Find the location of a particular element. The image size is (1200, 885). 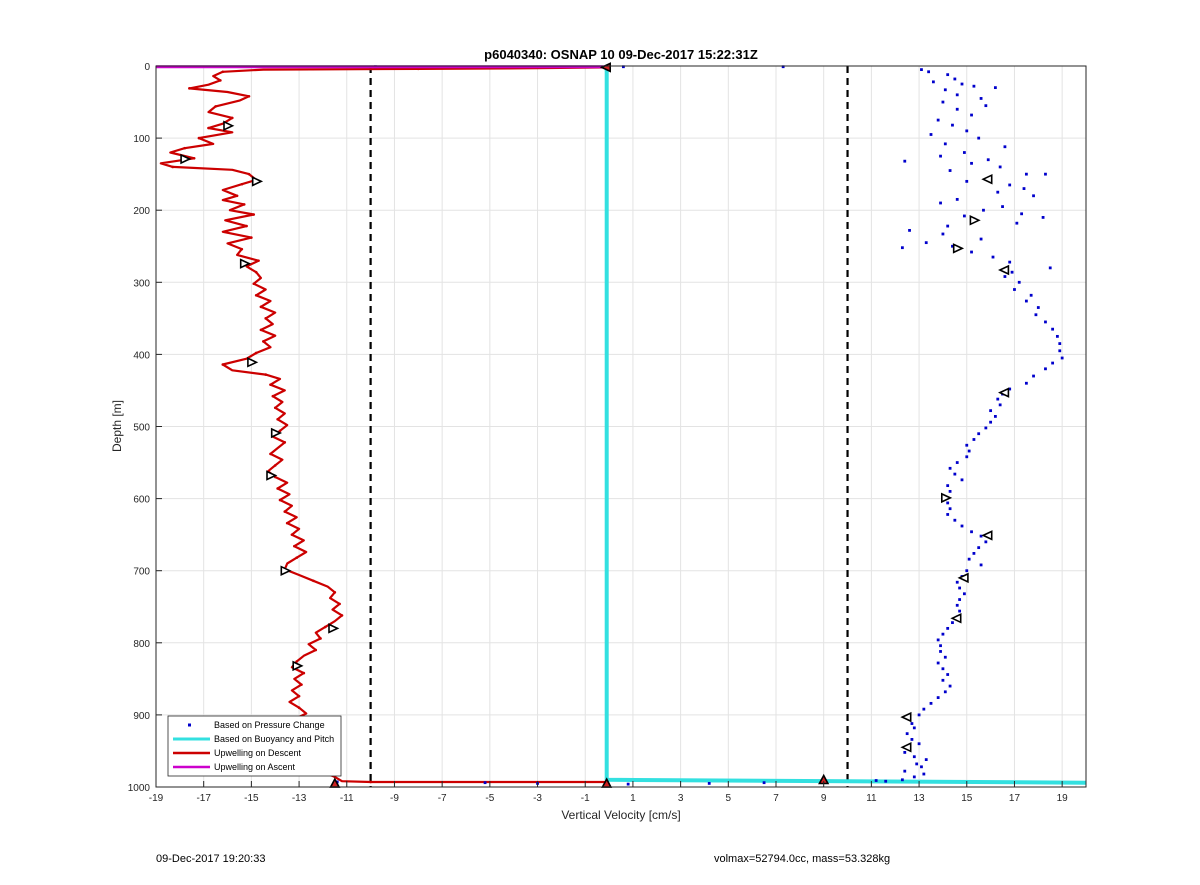

y-tick-label: 900 is located at coordinates (141, 716).